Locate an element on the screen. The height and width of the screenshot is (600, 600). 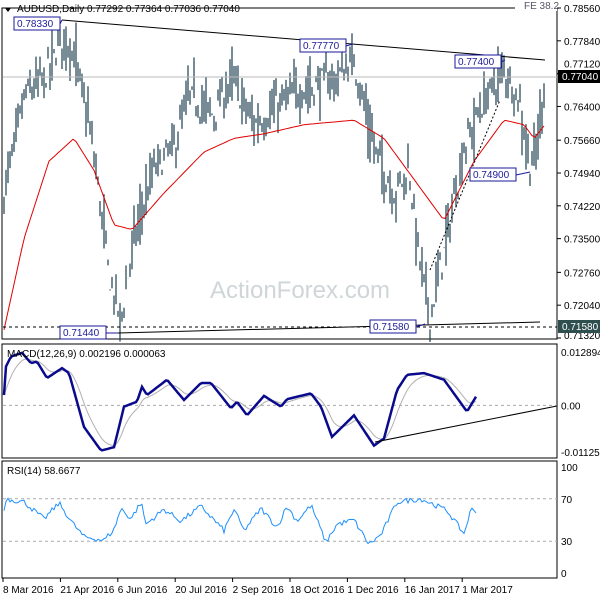
date-axis-label: 16 Jan 2017 is located at coordinates (432, 590).